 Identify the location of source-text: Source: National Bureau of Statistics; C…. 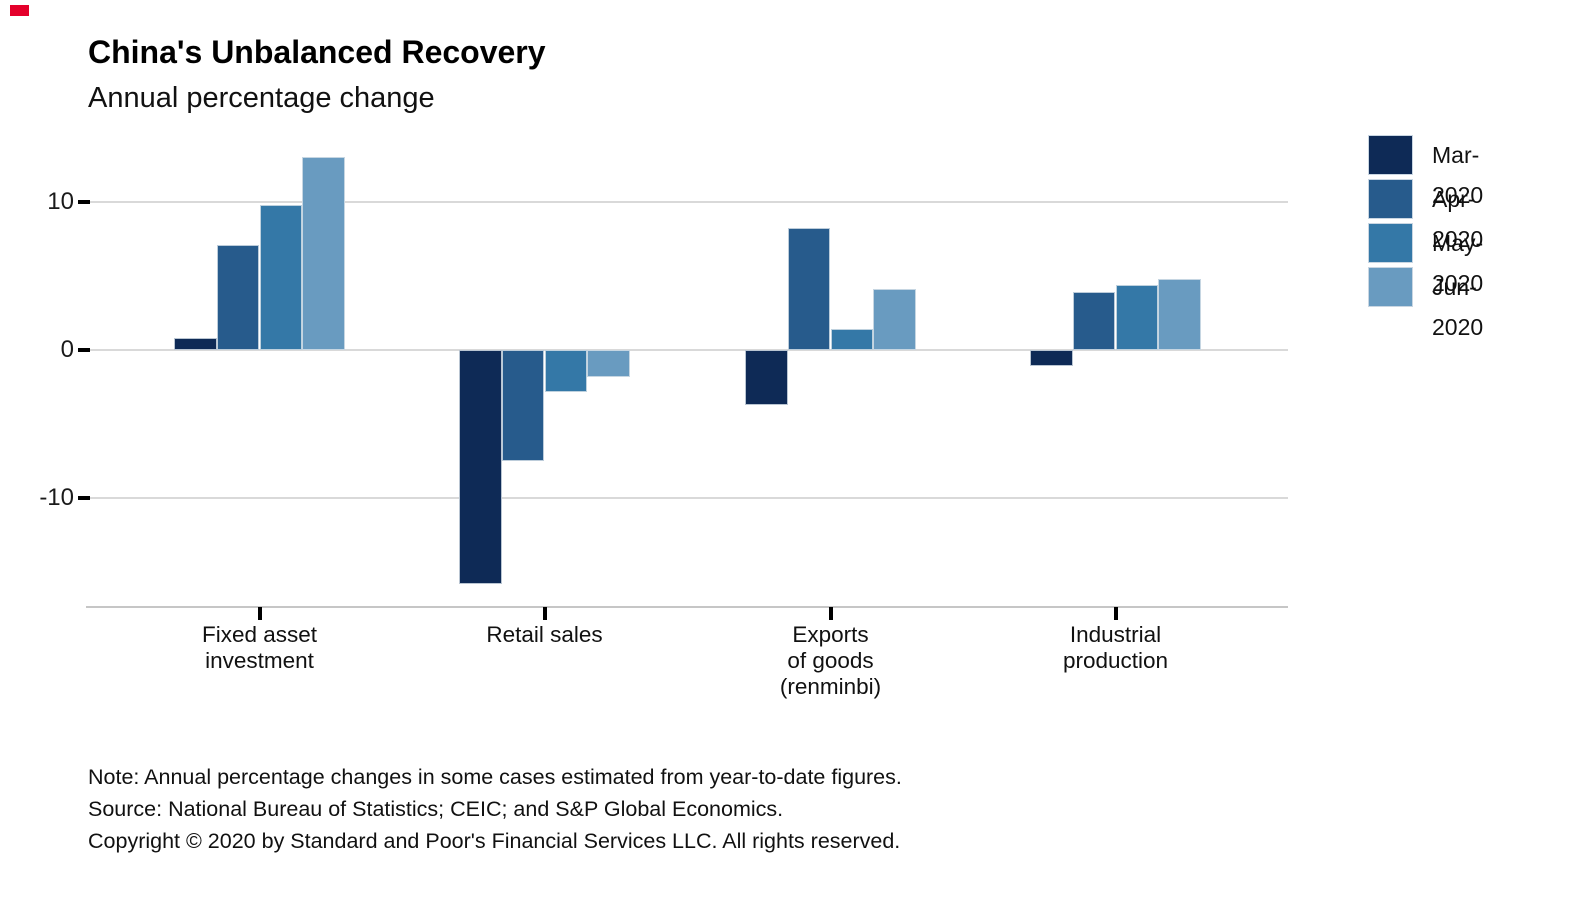
(436, 809).